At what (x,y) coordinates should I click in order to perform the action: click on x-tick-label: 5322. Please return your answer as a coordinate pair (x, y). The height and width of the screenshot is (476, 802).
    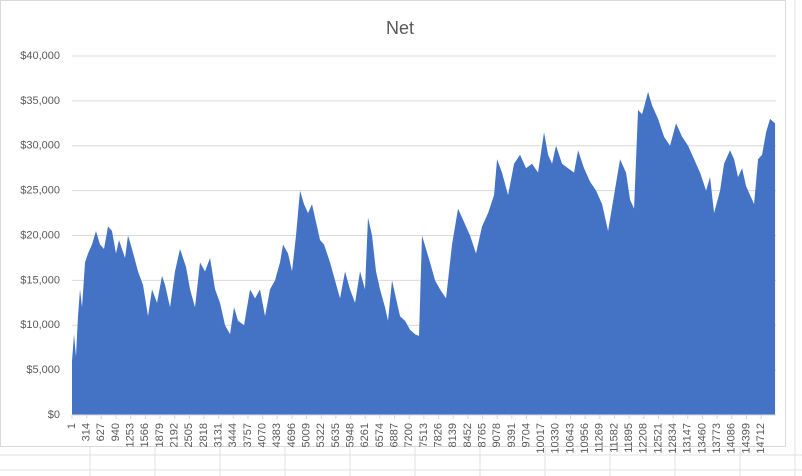
    Looking at the image, I should click on (321, 435).